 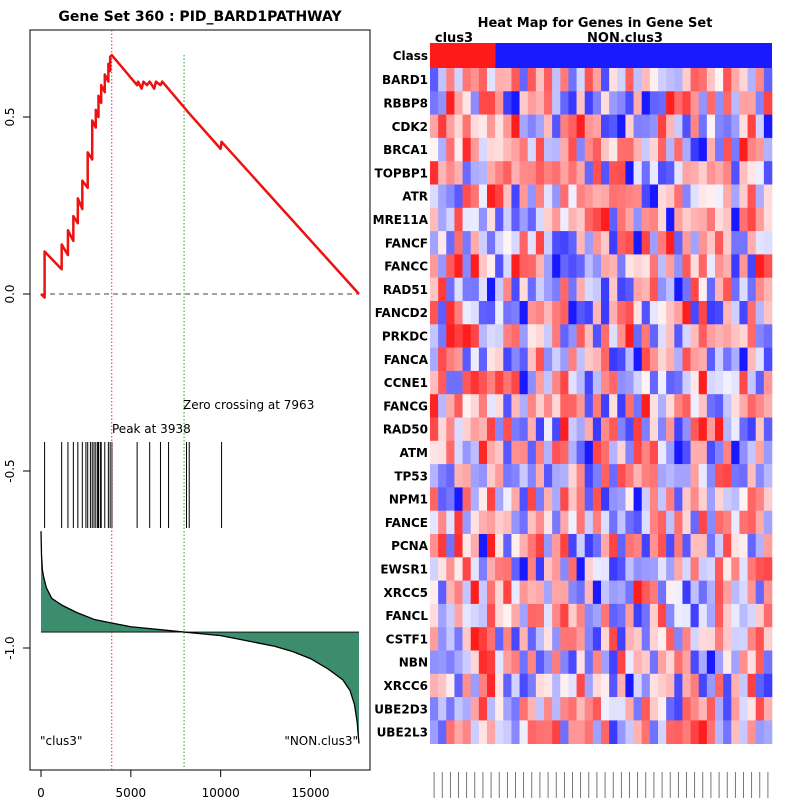 I want to click on class-bar-non-clus3, so click(x=633, y=55).